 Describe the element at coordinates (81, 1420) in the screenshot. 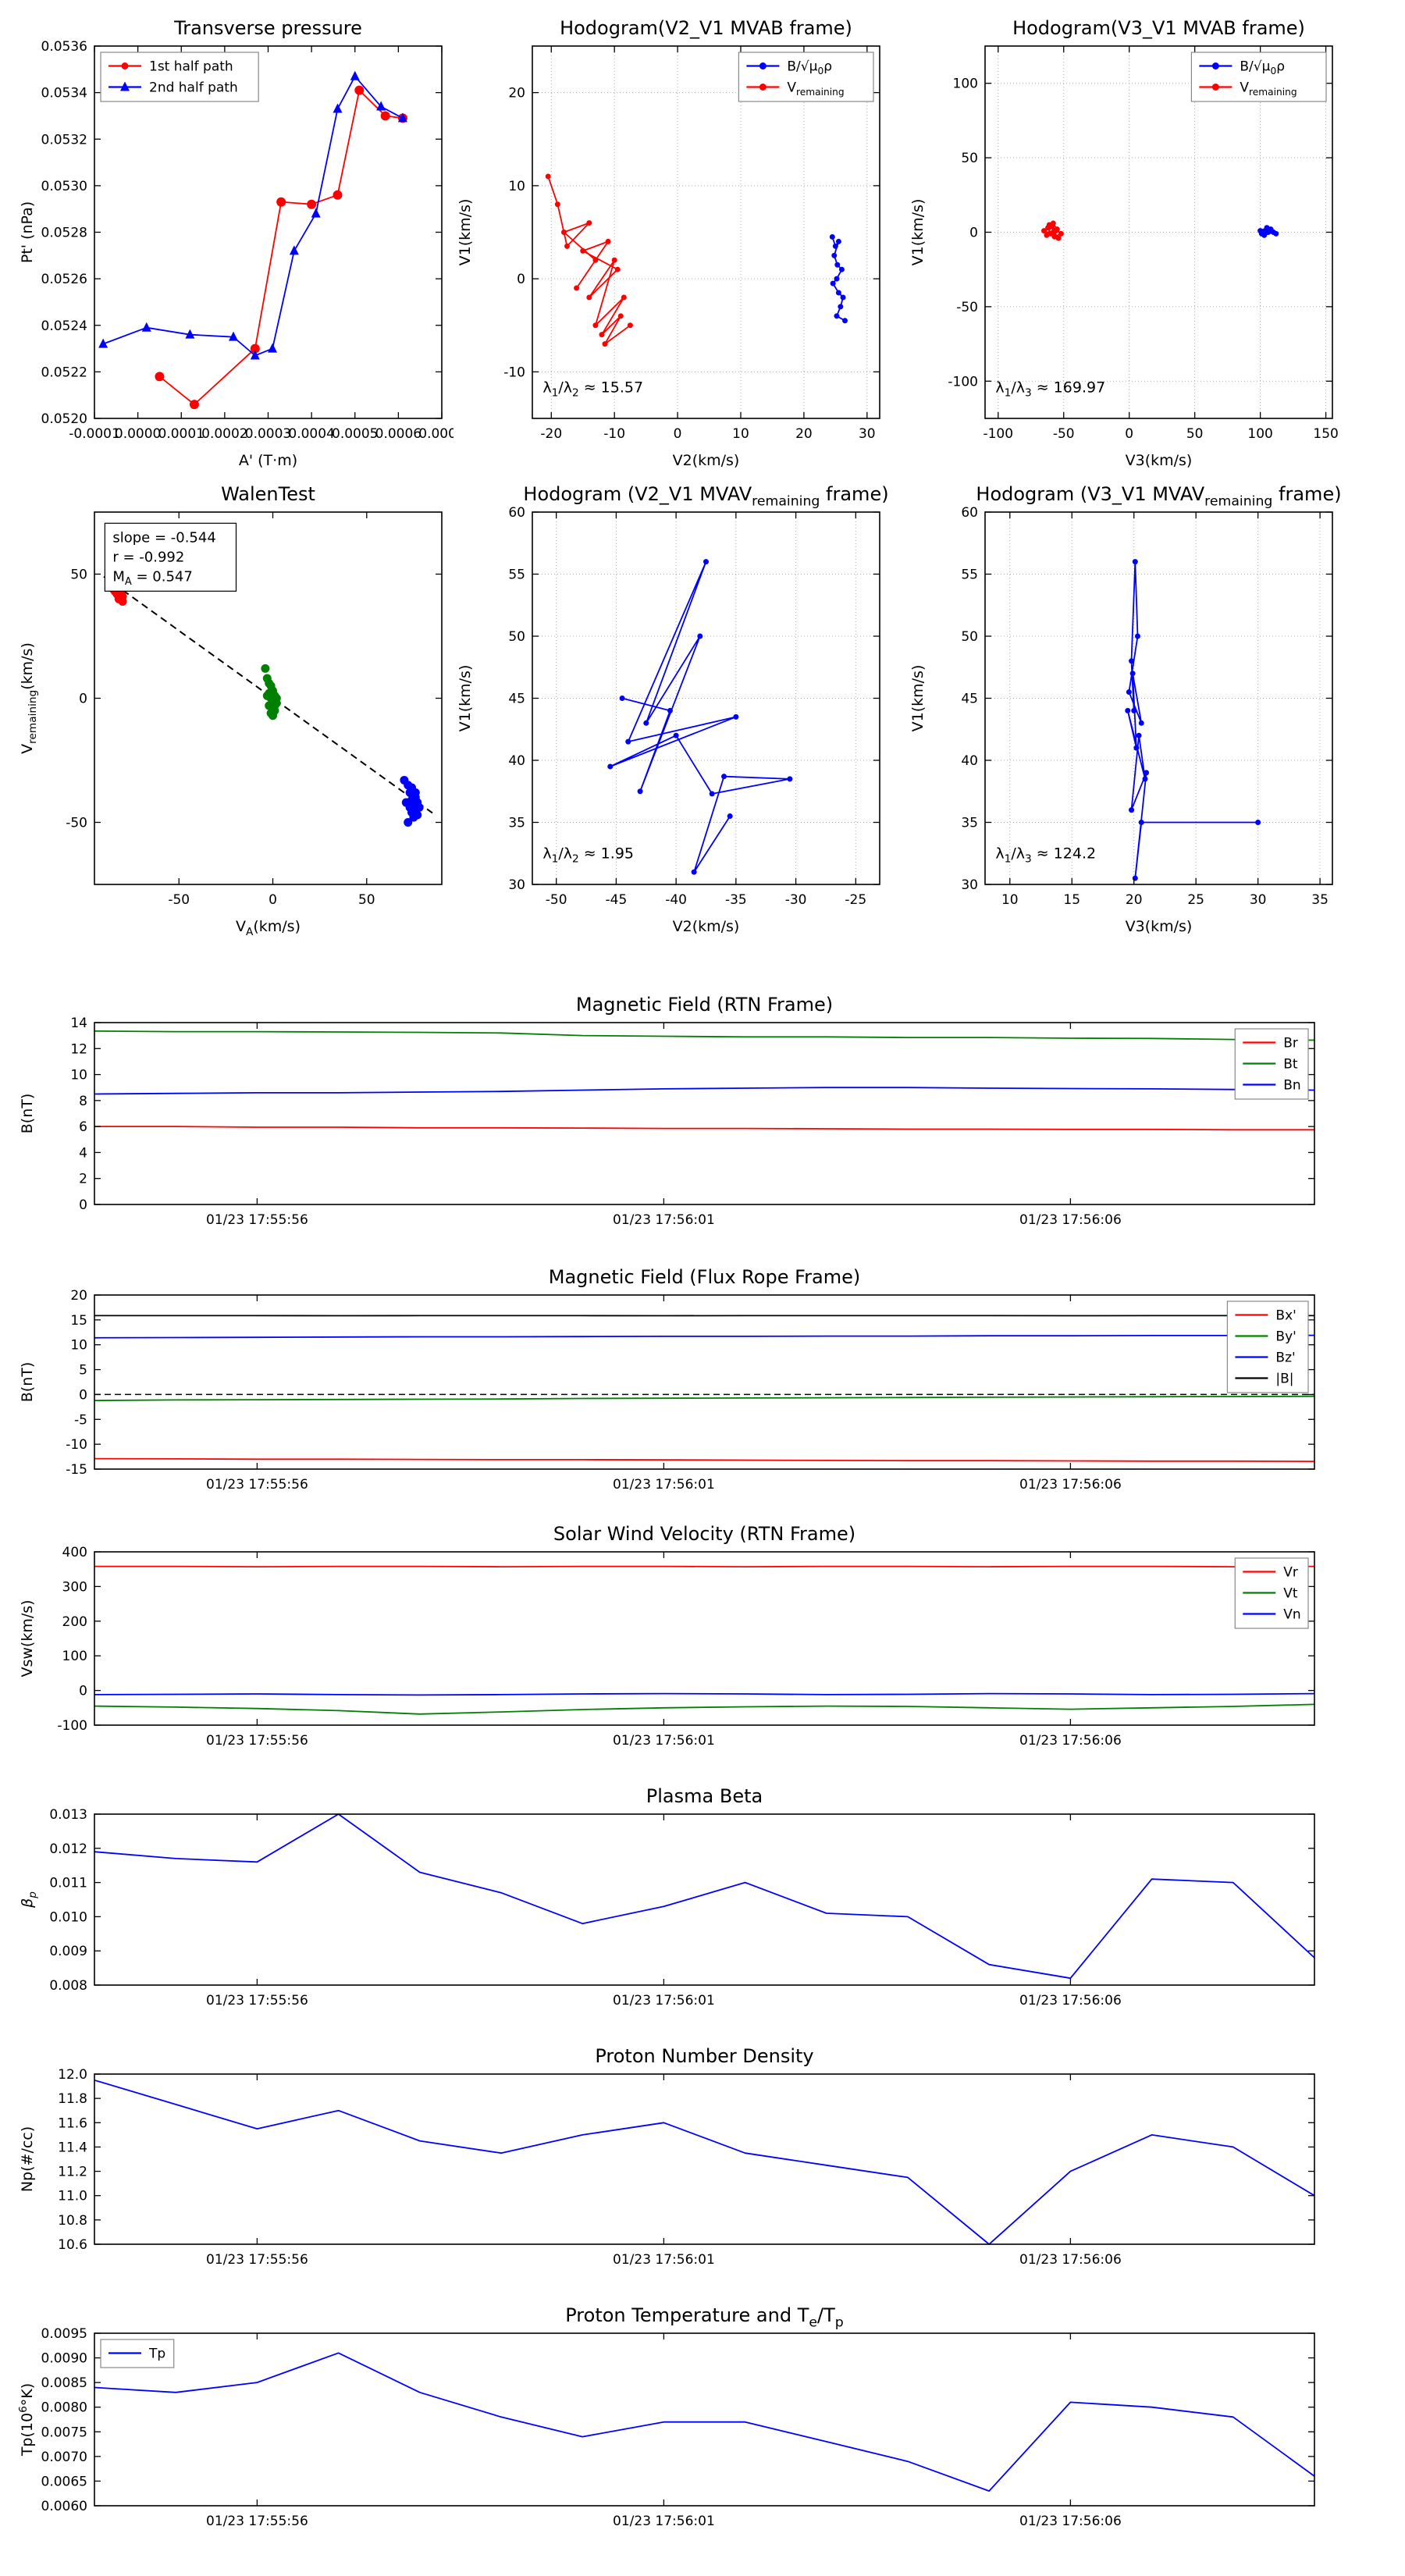

I see `svg-text: -5` at that location.